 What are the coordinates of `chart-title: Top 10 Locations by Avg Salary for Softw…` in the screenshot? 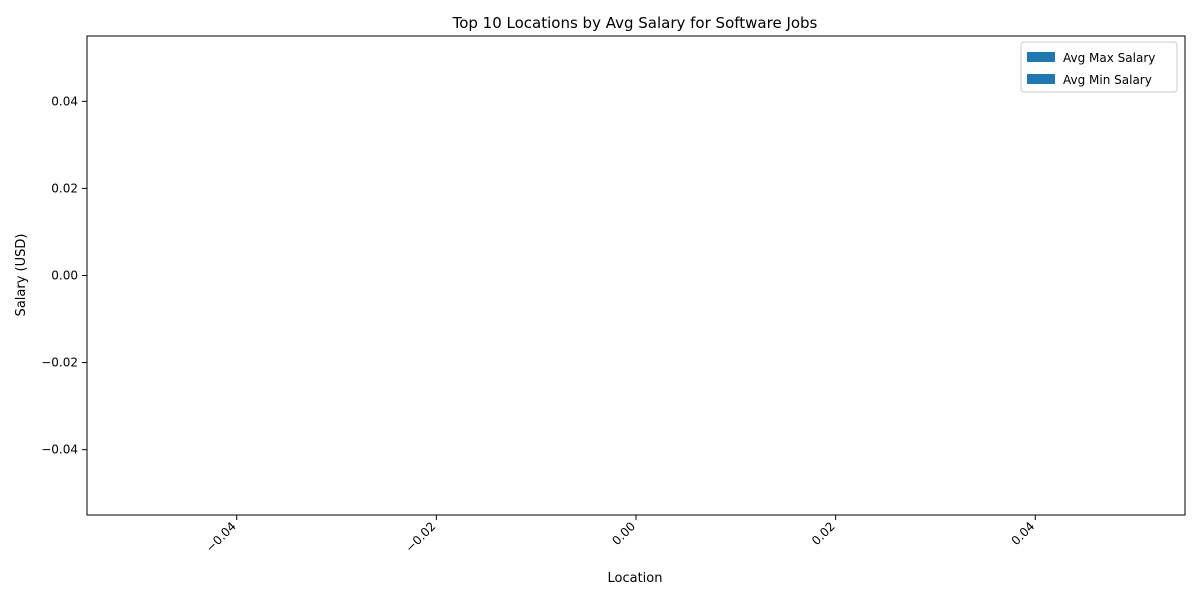 It's located at (635, 23).